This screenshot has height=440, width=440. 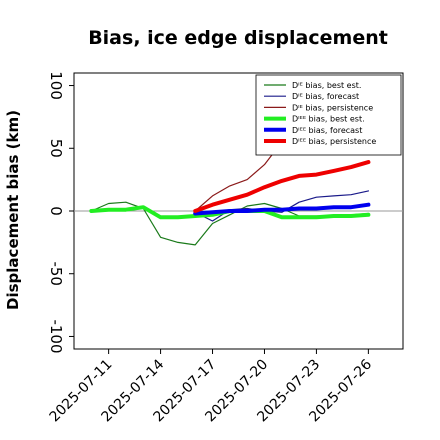 I want to click on y-tick-label: -100, so click(x=56, y=336).